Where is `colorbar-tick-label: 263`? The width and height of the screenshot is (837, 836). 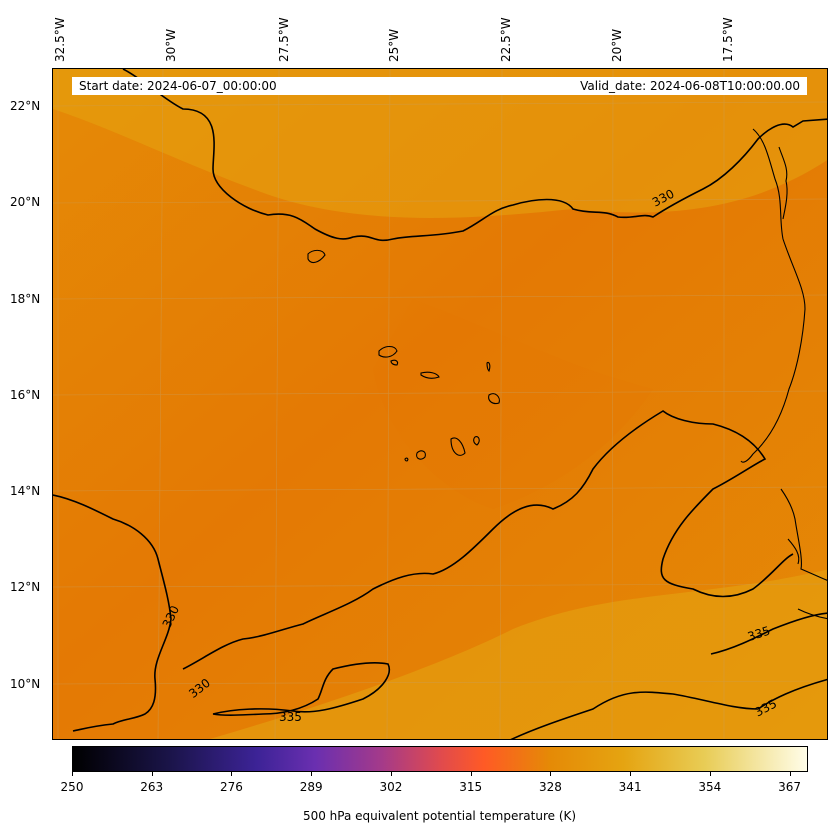 colorbar-tick-label: 263 is located at coordinates (152, 787).